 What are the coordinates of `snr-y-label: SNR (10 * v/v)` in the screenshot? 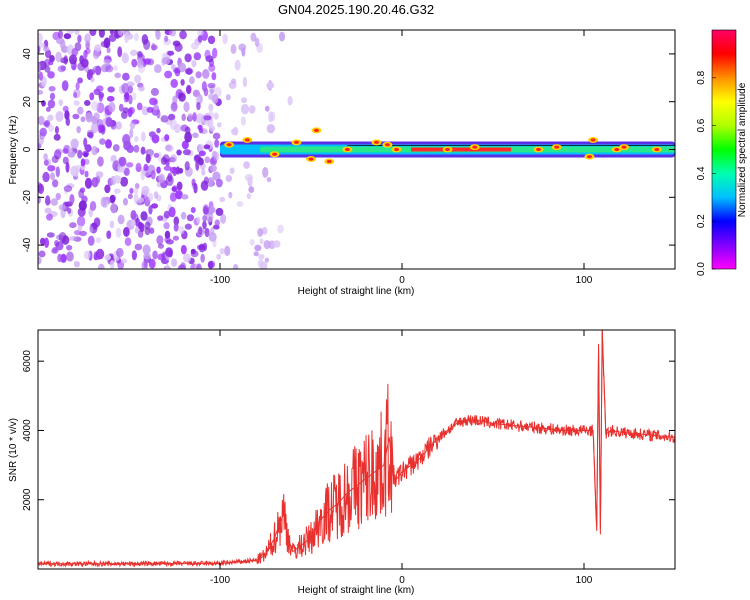 It's located at (13, 450).